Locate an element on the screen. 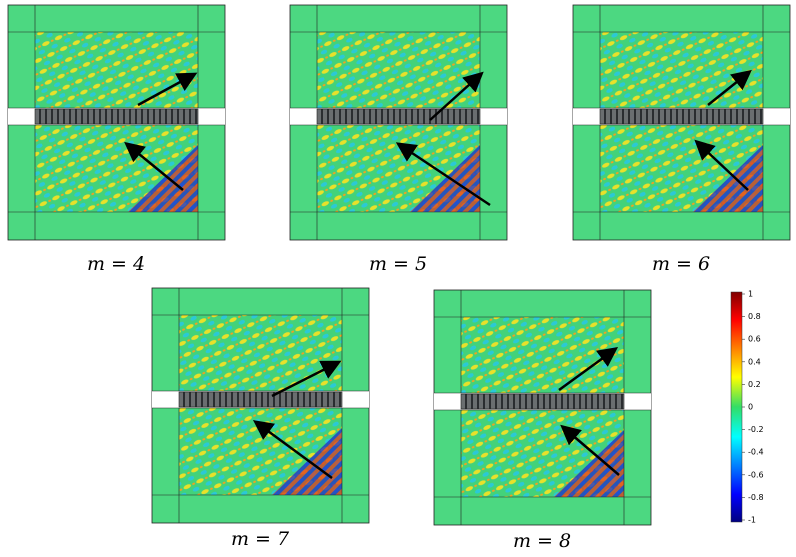 Image resolution: width=796 pixels, height=557 pixels. panel-label: m = 5 is located at coordinates (398, 264).